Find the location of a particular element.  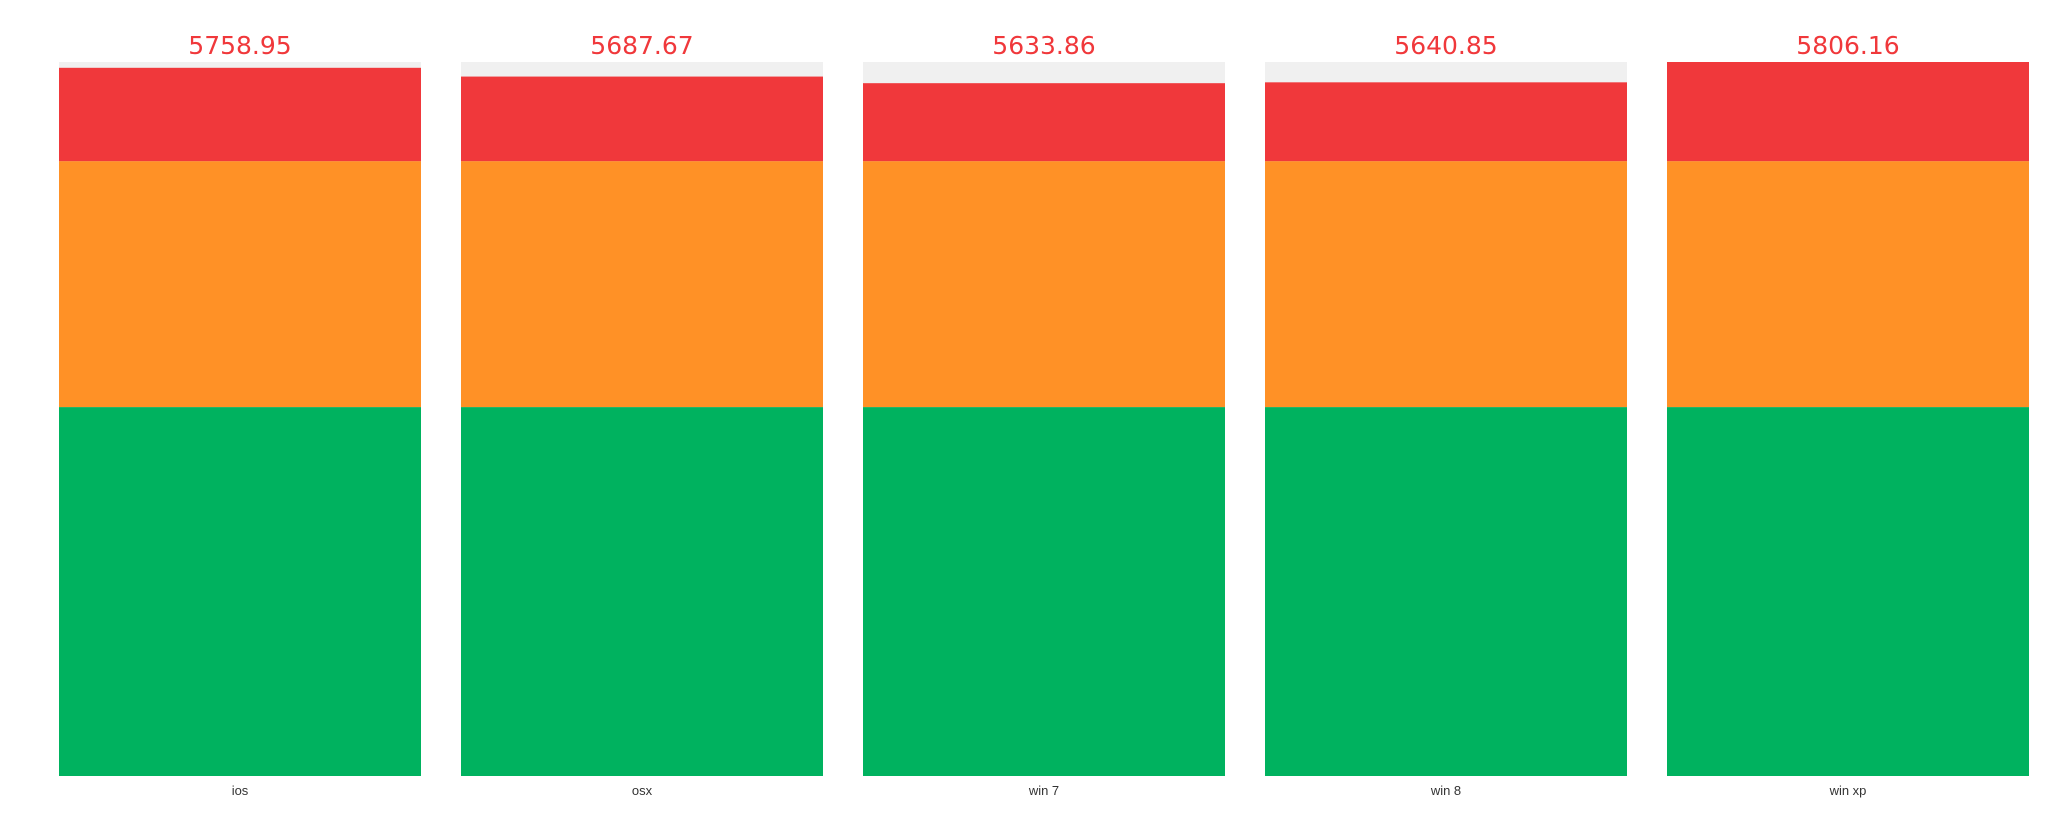

category-labels-layer: ios osx win 7 win 8 win xp is located at coordinates (1049, 790).